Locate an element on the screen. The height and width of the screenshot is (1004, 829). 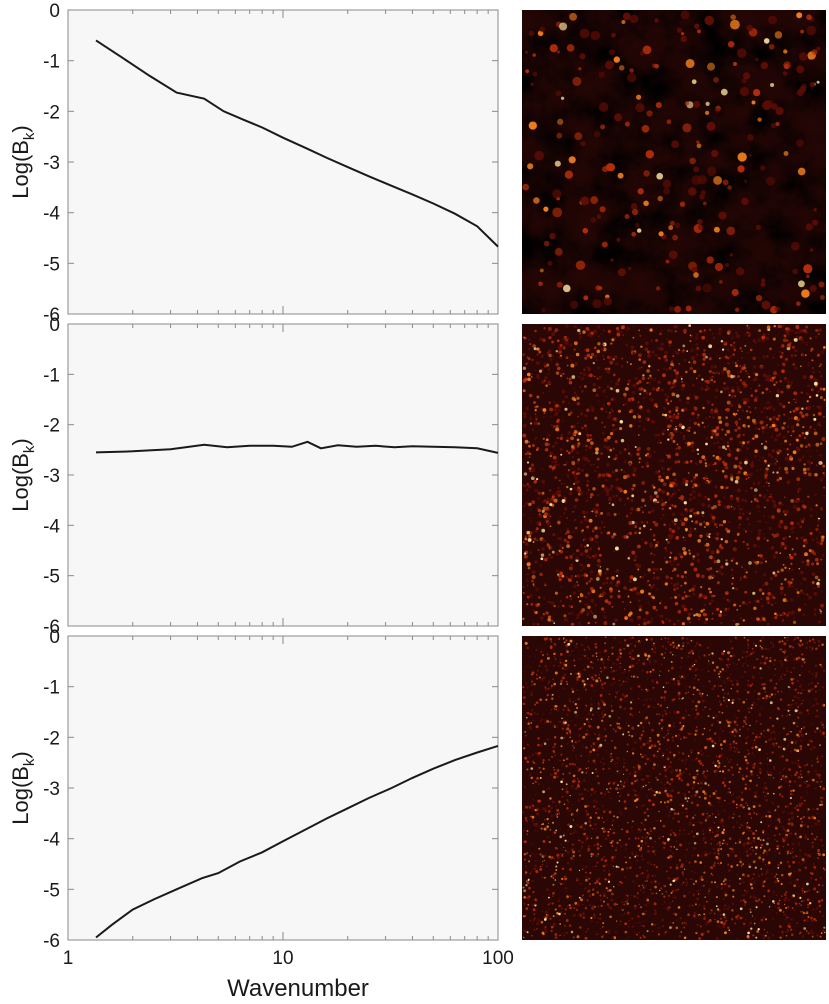
y-axis-label-middle: Log(Bk) is located at coordinates (23, 475).